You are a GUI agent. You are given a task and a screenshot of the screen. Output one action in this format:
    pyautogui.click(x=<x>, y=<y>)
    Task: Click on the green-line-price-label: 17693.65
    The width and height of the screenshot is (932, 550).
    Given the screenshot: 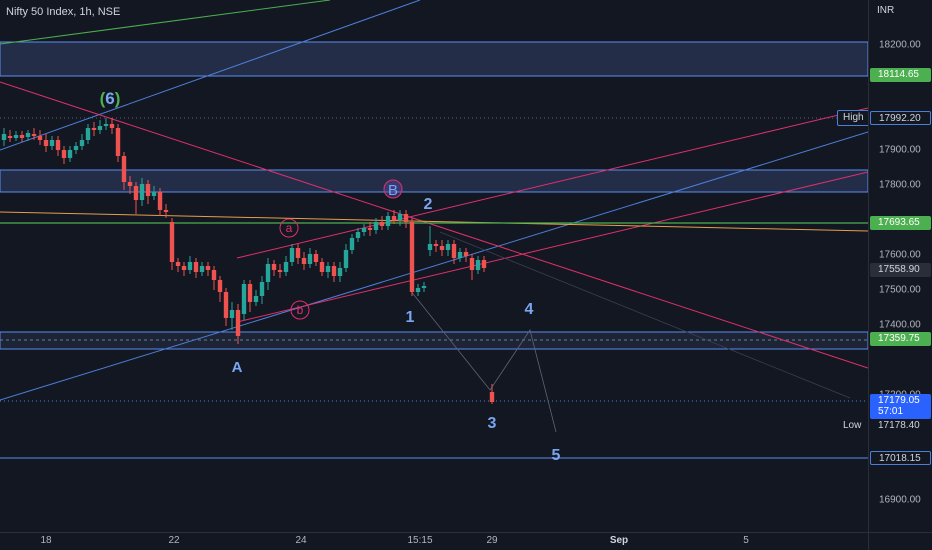 What is the action you would take?
    pyautogui.click(x=900, y=223)
    